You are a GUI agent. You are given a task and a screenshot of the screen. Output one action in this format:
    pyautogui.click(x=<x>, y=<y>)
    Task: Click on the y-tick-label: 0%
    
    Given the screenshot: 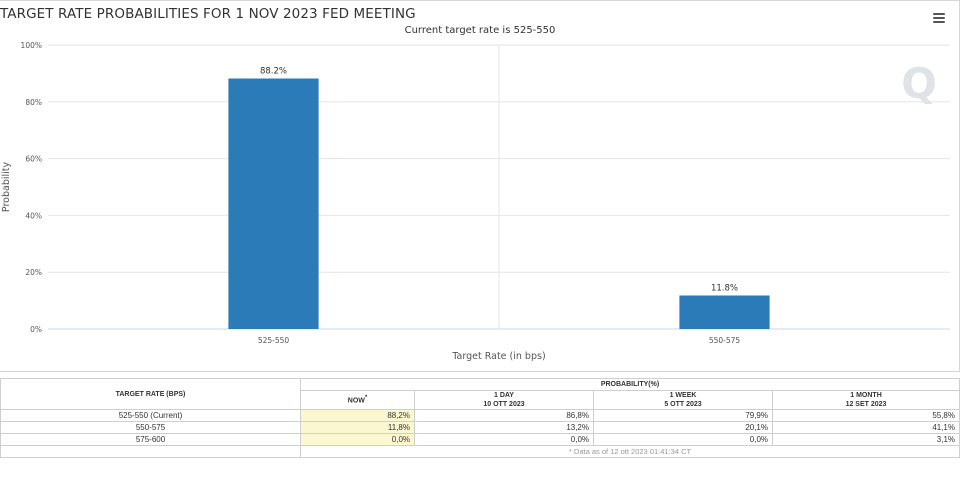 What is the action you would take?
    pyautogui.click(x=36, y=329)
    